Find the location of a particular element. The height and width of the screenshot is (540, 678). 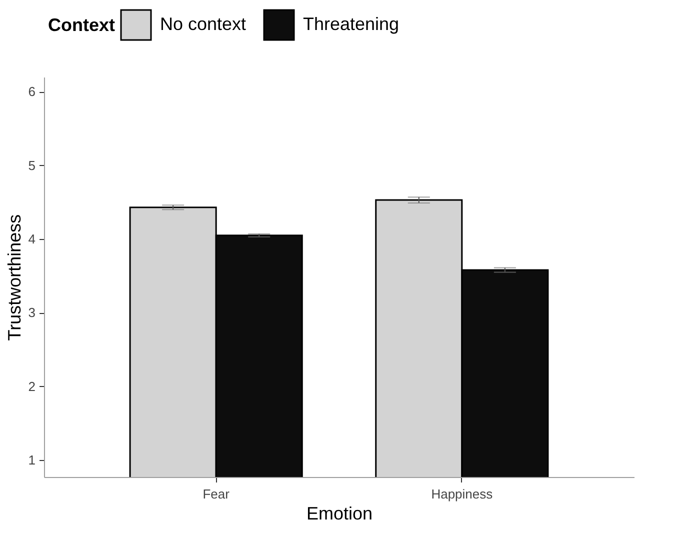

x-tick-label: Happiness is located at coordinates (462, 494).